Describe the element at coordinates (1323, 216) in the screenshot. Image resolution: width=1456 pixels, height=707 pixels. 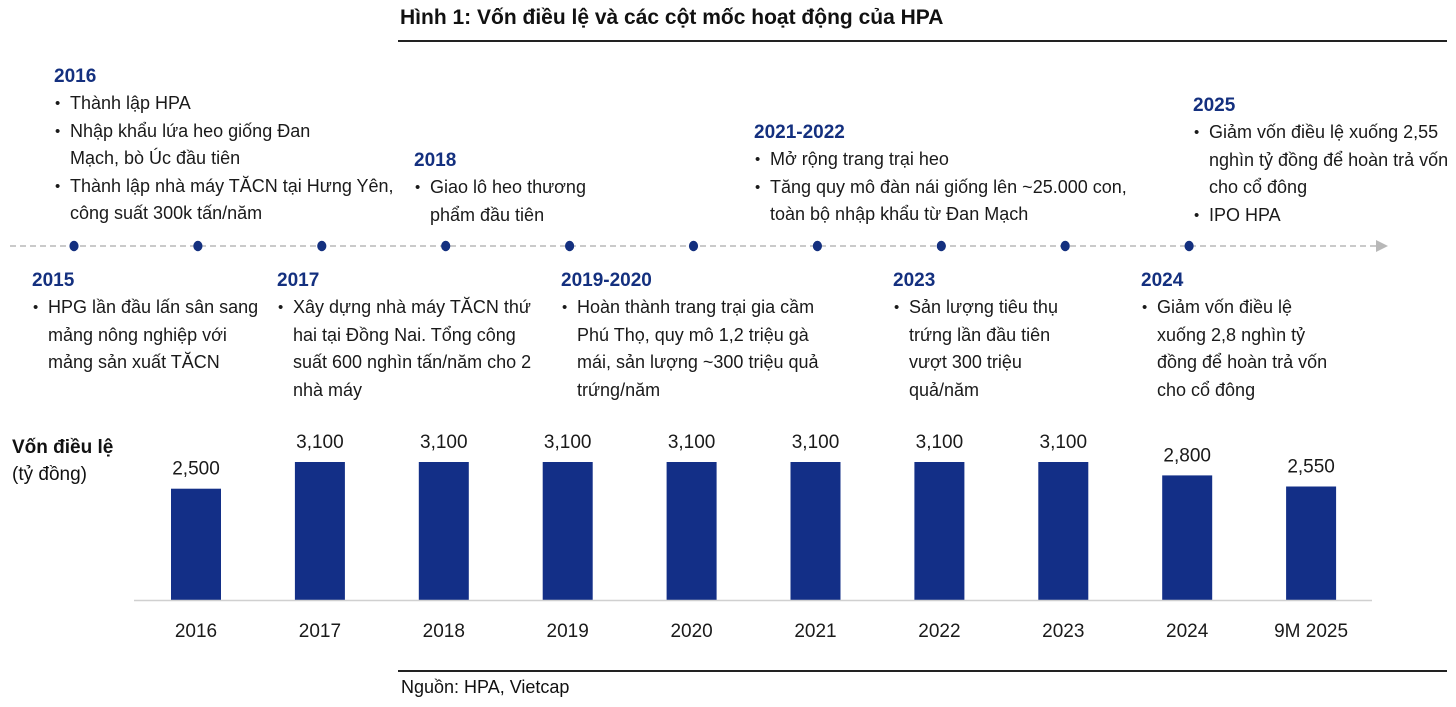
I see `event-item: IPO HPA` at that location.